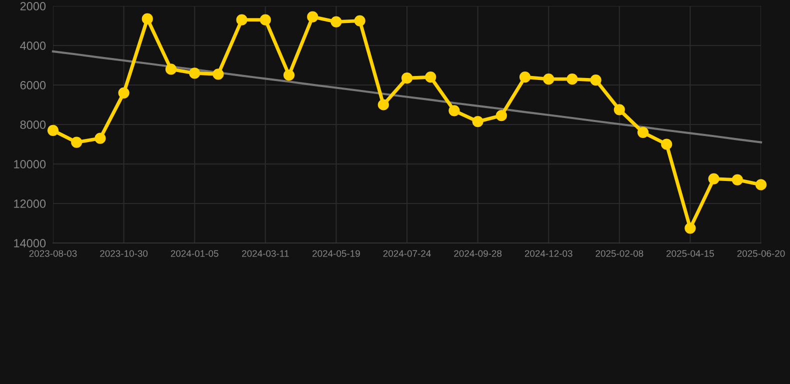  Describe the element at coordinates (194, 253) in the screenshot. I see `x-tick-label: 2024-01-05` at that location.